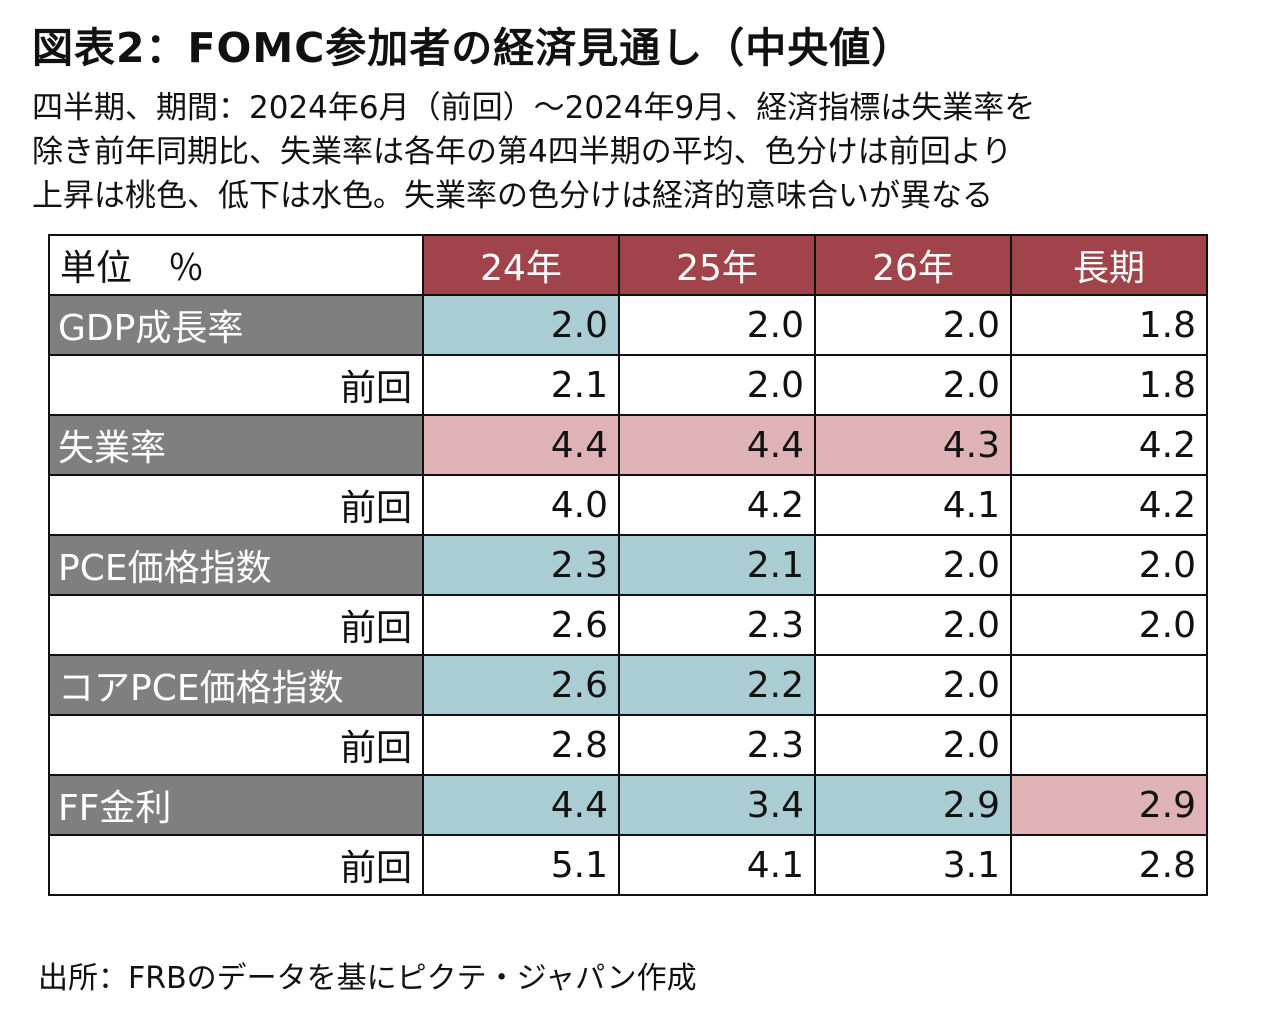 This screenshot has width=1280, height=1012. What do you see at coordinates (473, 48) in the screenshot?
I see `page-title: 図表2：FOMC参加者の経済見通し（中央値）` at bounding box center [473, 48].